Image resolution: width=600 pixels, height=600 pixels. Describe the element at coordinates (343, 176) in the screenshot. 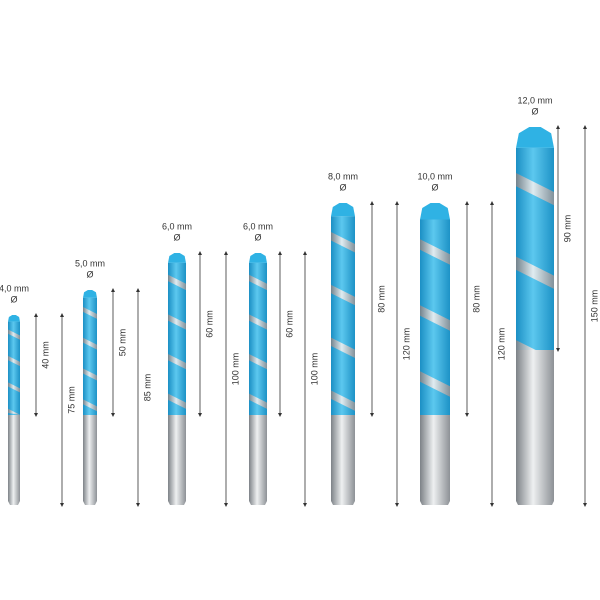

I see `diameter-label: 8,0 mm` at that location.